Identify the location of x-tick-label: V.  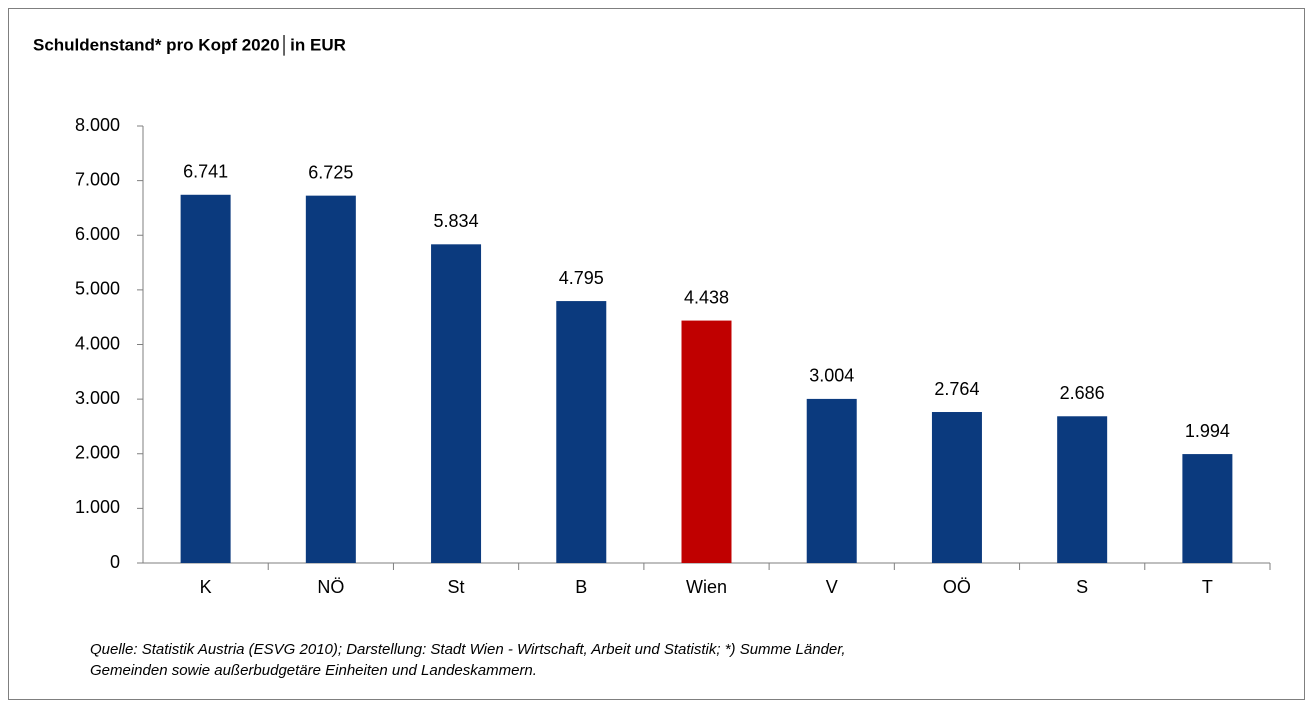
(832, 587).